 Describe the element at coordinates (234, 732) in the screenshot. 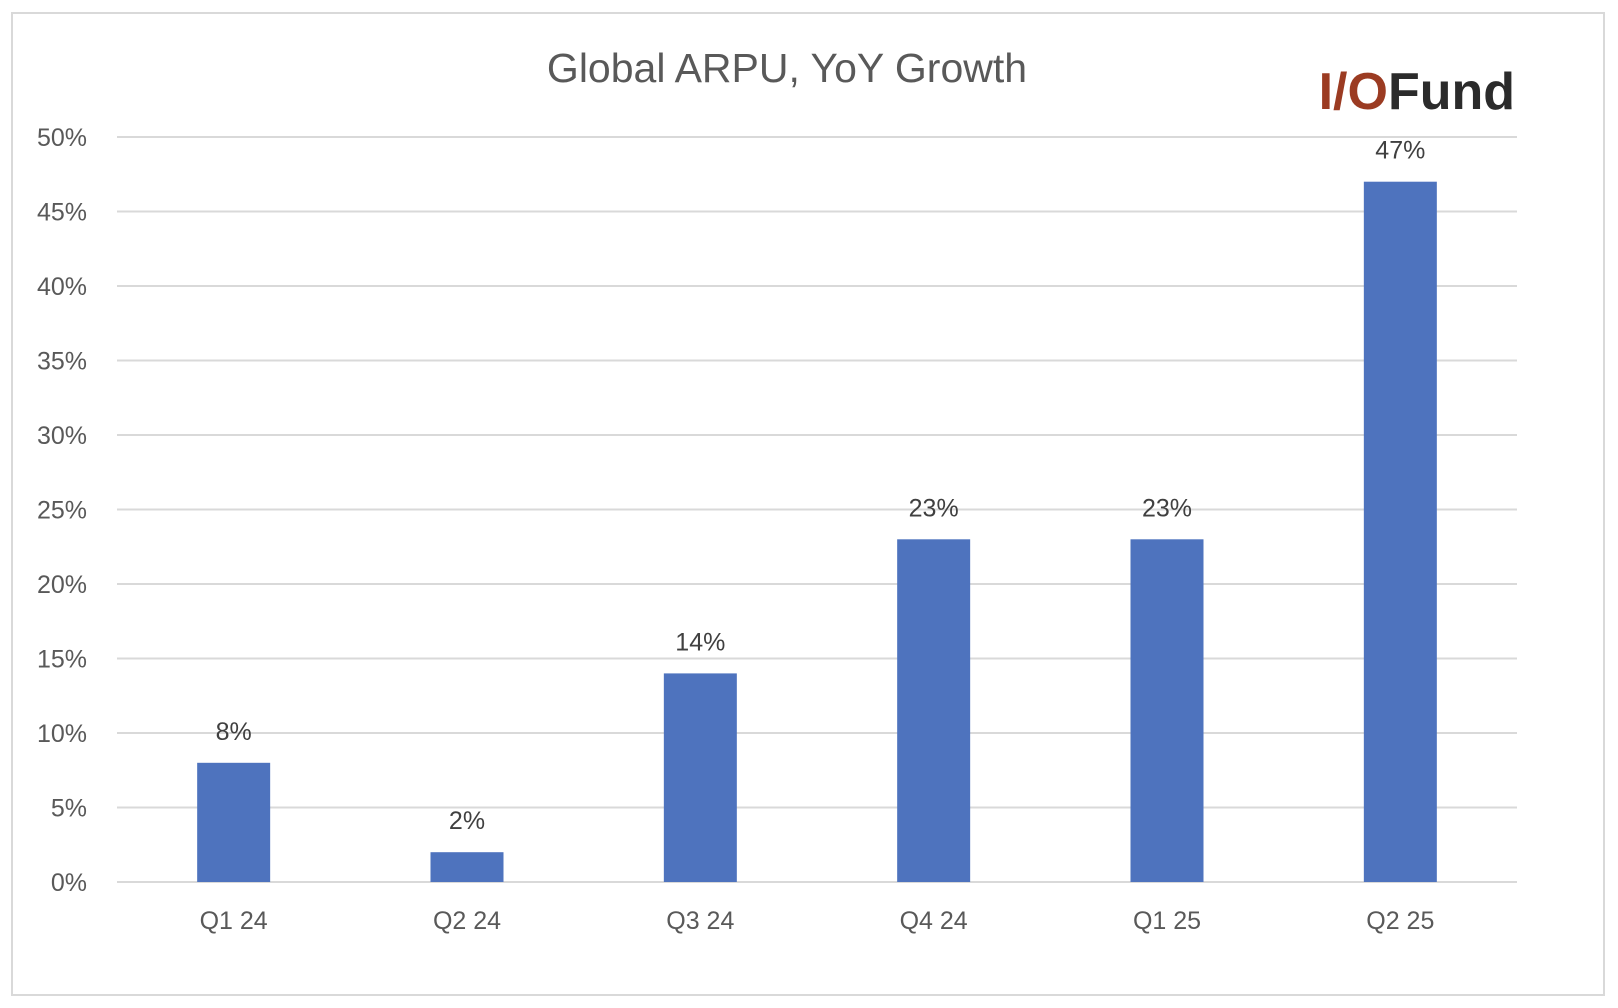

I see `data-label: 8%` at that location.